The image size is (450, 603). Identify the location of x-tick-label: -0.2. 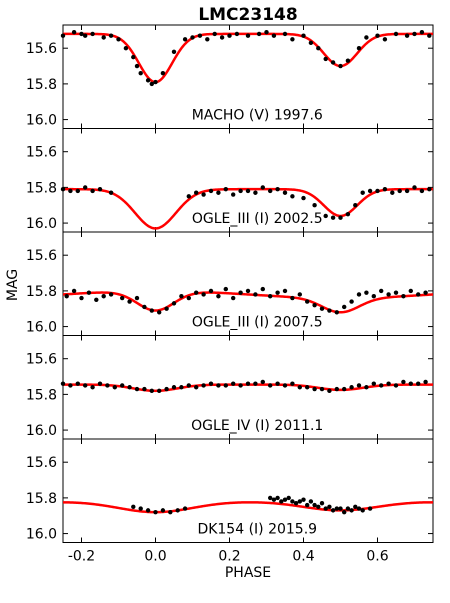
(81, 557).